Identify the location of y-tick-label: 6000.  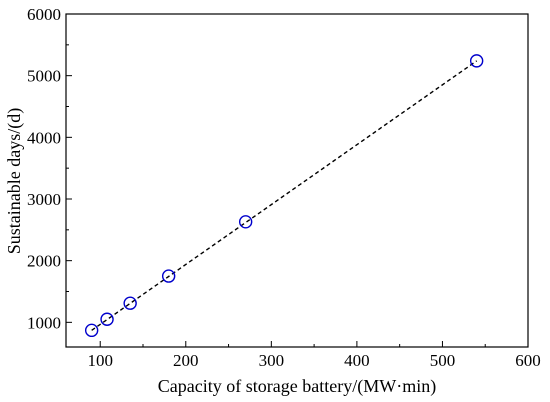
(44, 14).